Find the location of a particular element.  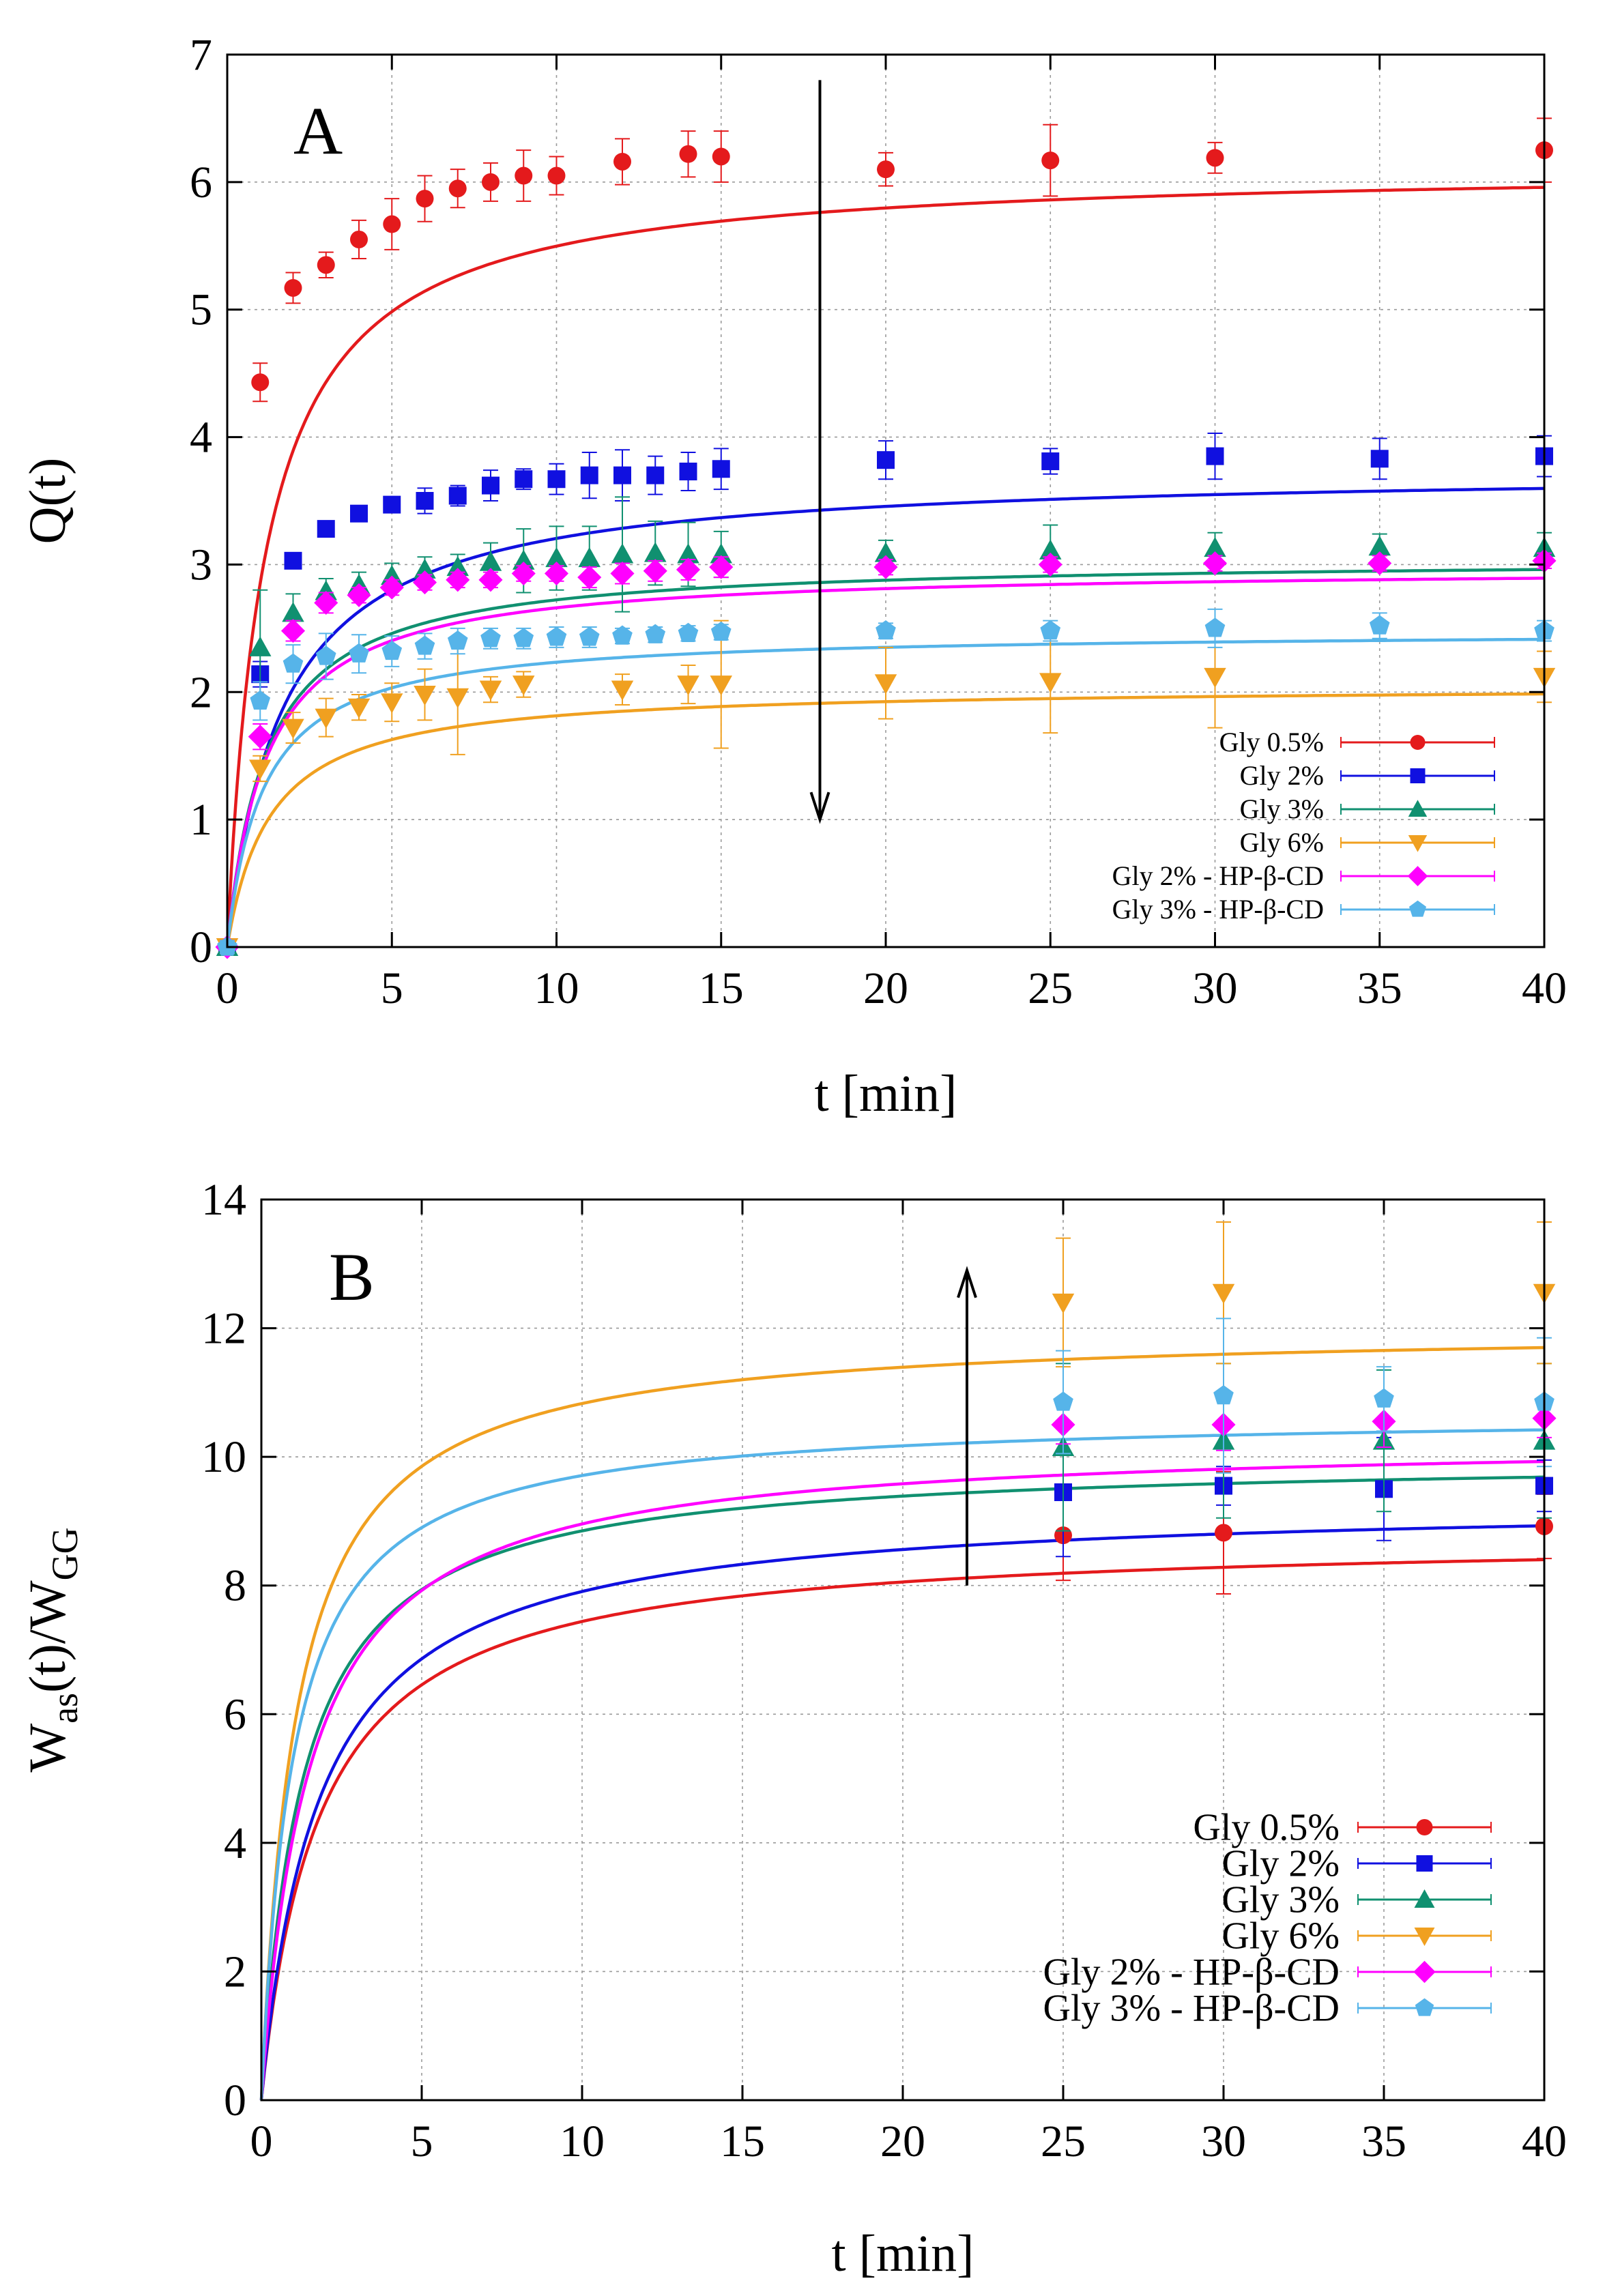

ylabel-sub-as: as is located at coordinates (65, 1708).